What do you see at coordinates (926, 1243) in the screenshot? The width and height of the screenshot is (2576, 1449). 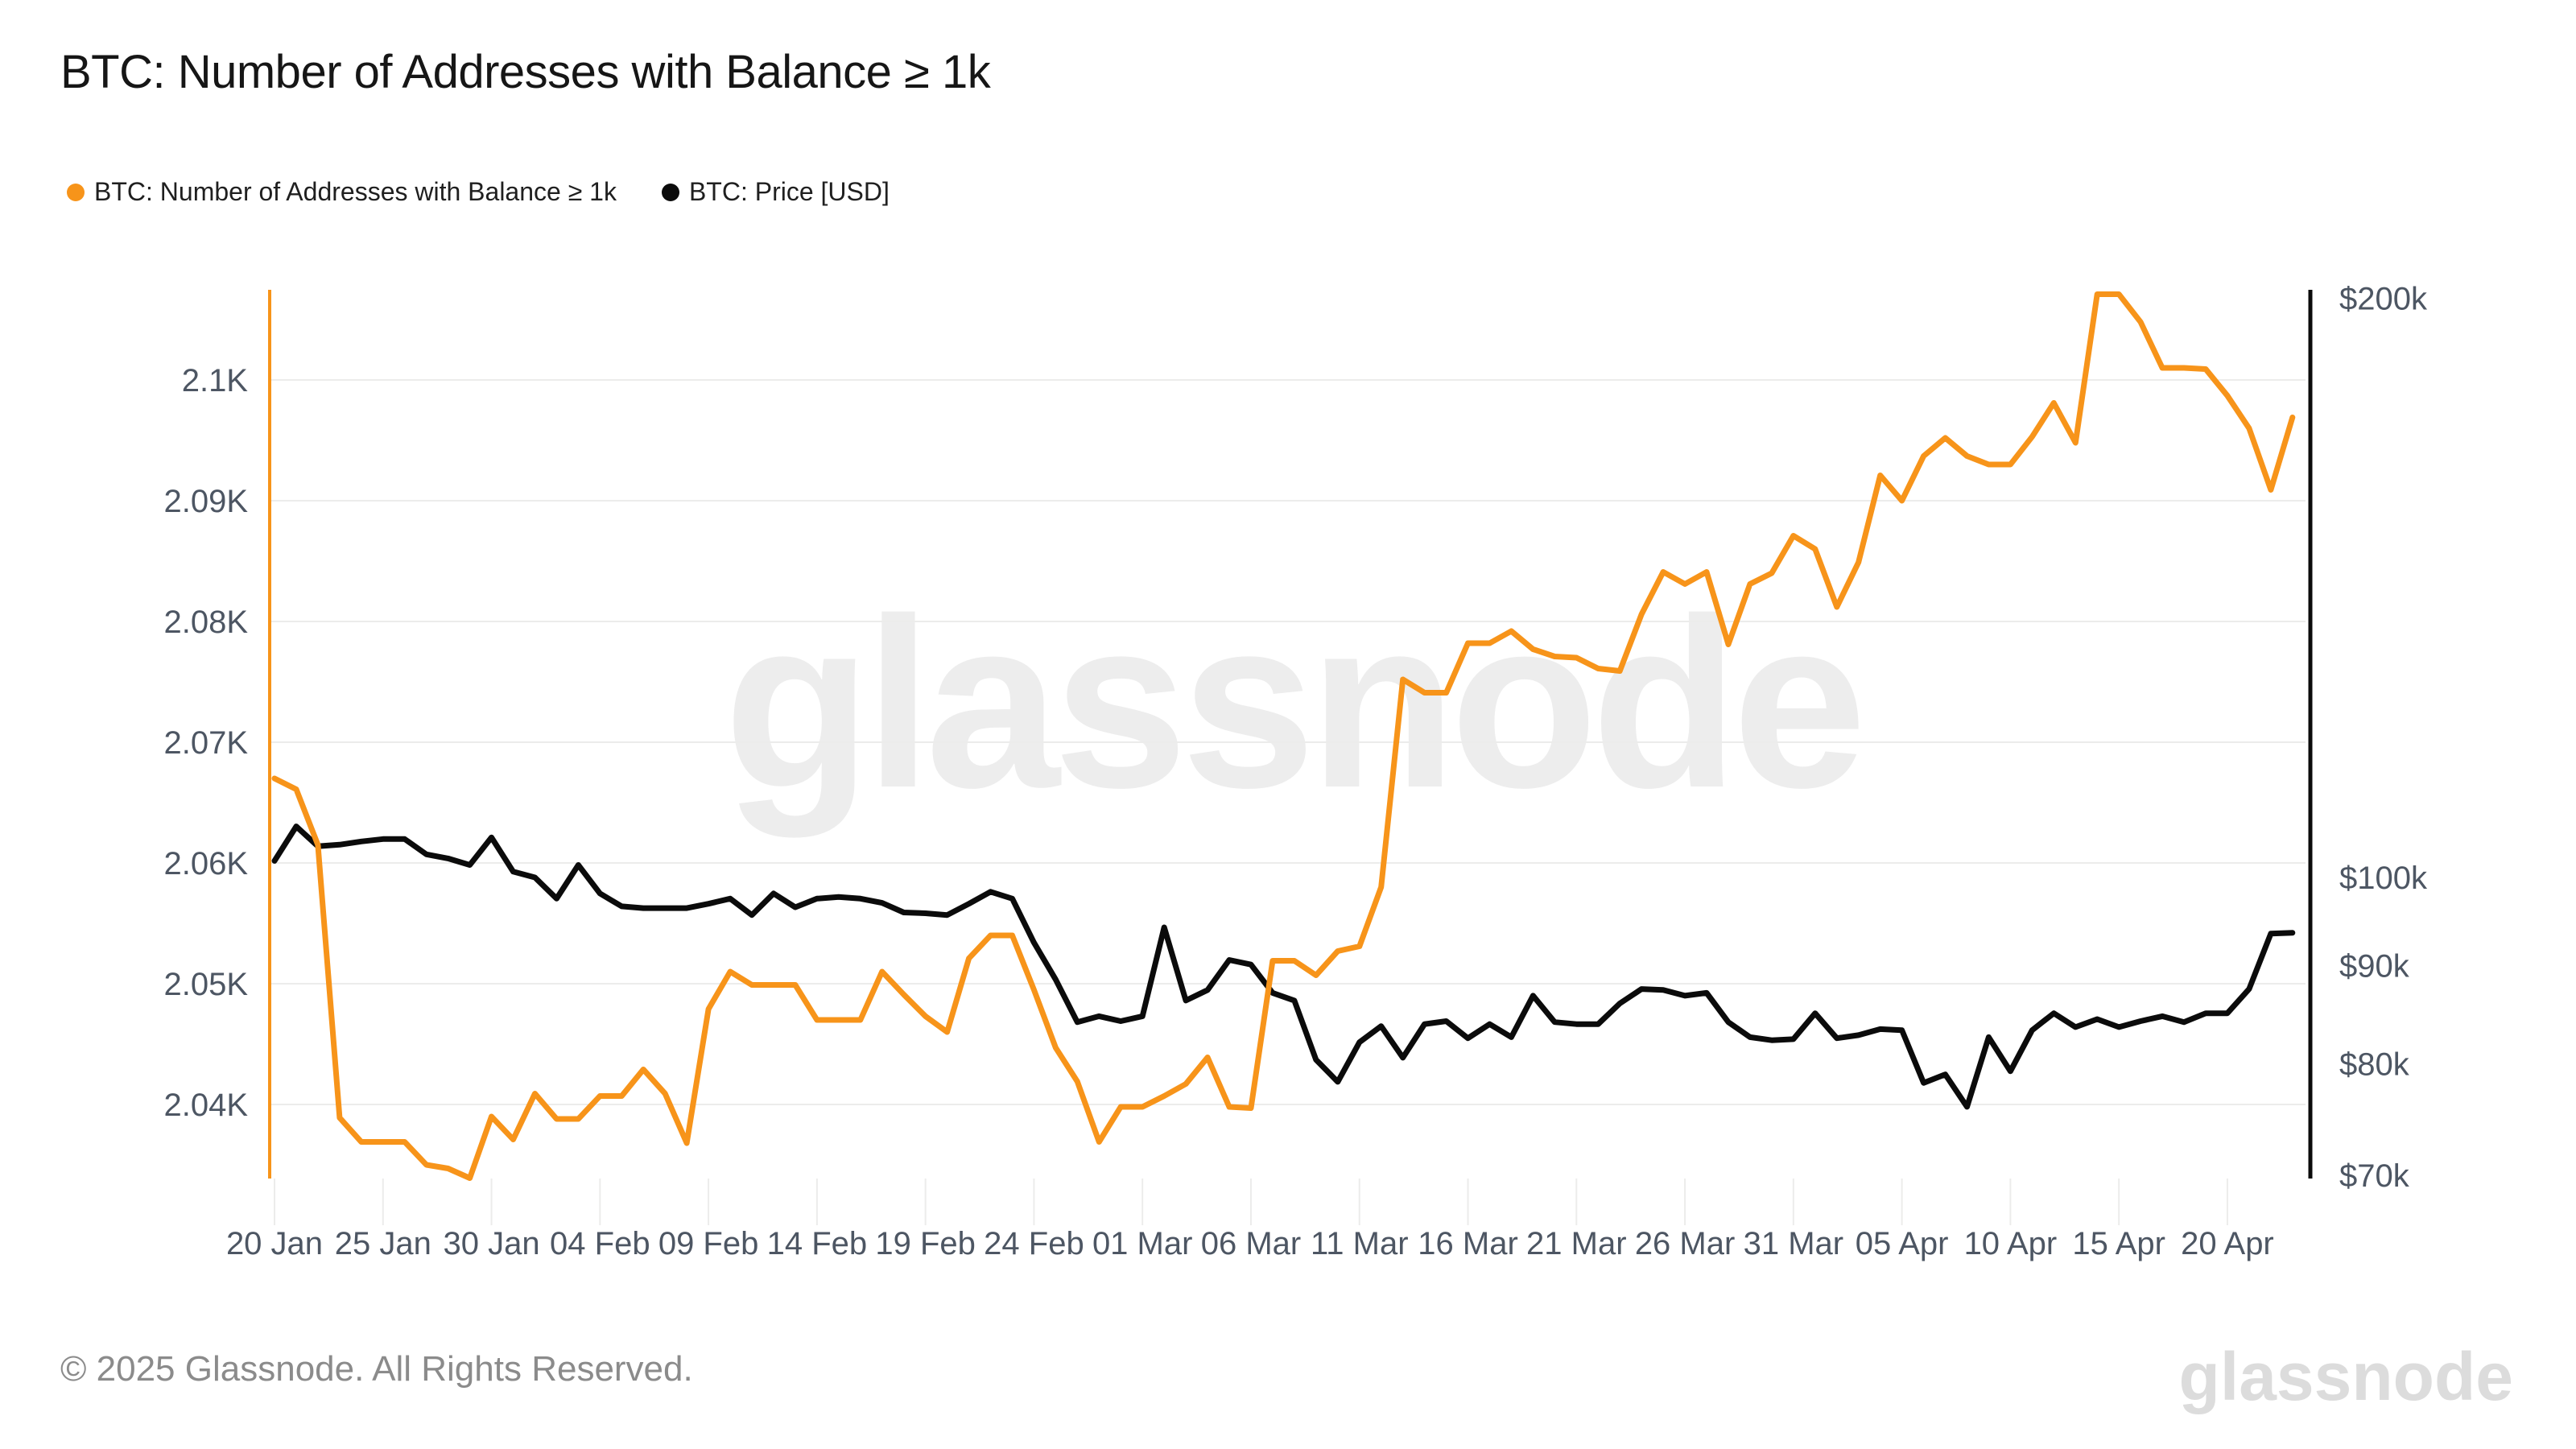 I see `x-axis-tick-label: 19 Feb` at bounding box center [926, 1243].